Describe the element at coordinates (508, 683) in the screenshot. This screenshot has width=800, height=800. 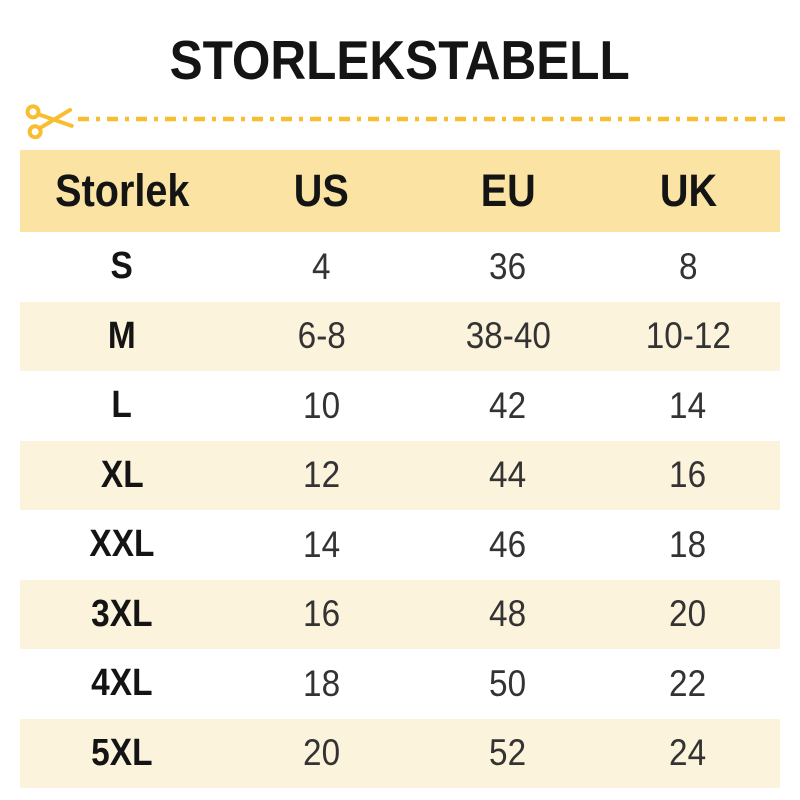
I see `cell-eu: 50` at that location.